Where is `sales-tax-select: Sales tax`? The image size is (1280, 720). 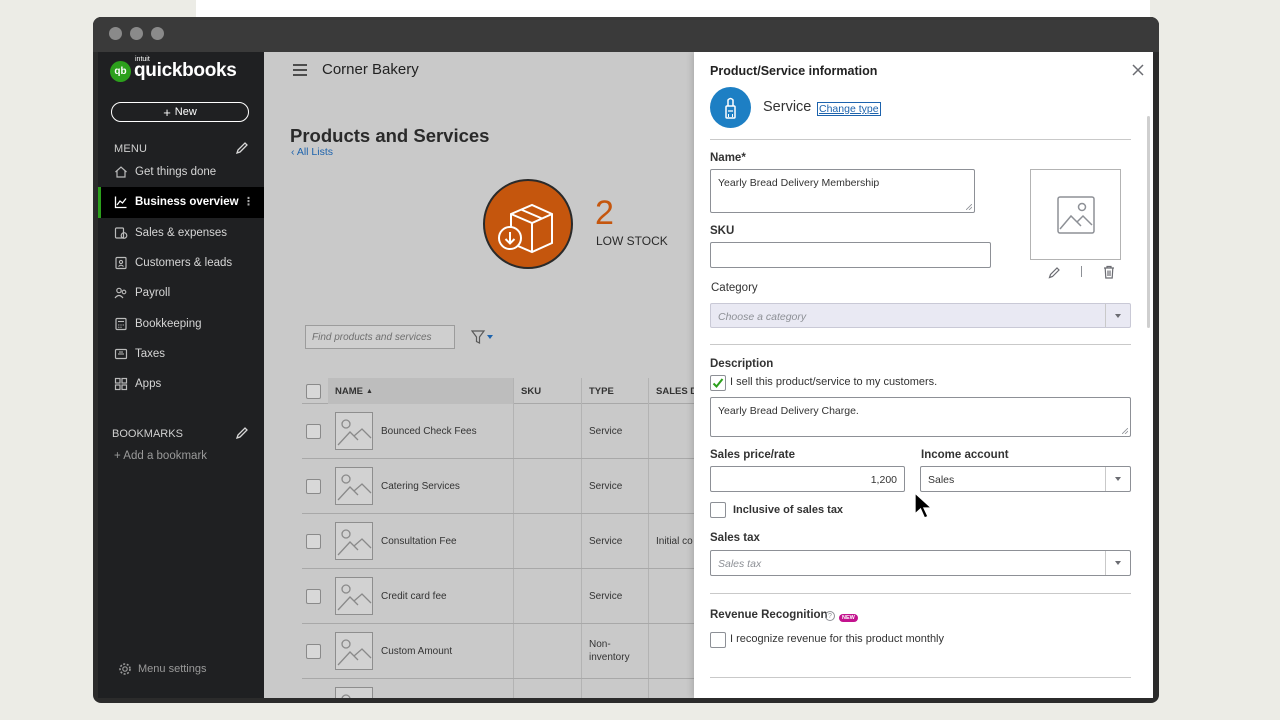 sales-tax-select: Sales tax is located at coordinates (920, 563).